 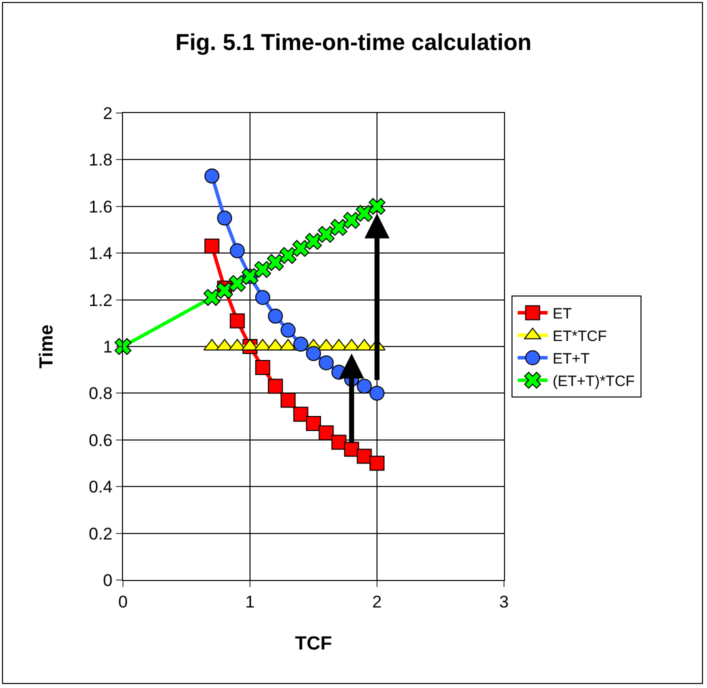 What do you see at coordinates (100, 160) in the screenshot?
I see `y-tick-label: 1.8` at bounding box center [100, 160].